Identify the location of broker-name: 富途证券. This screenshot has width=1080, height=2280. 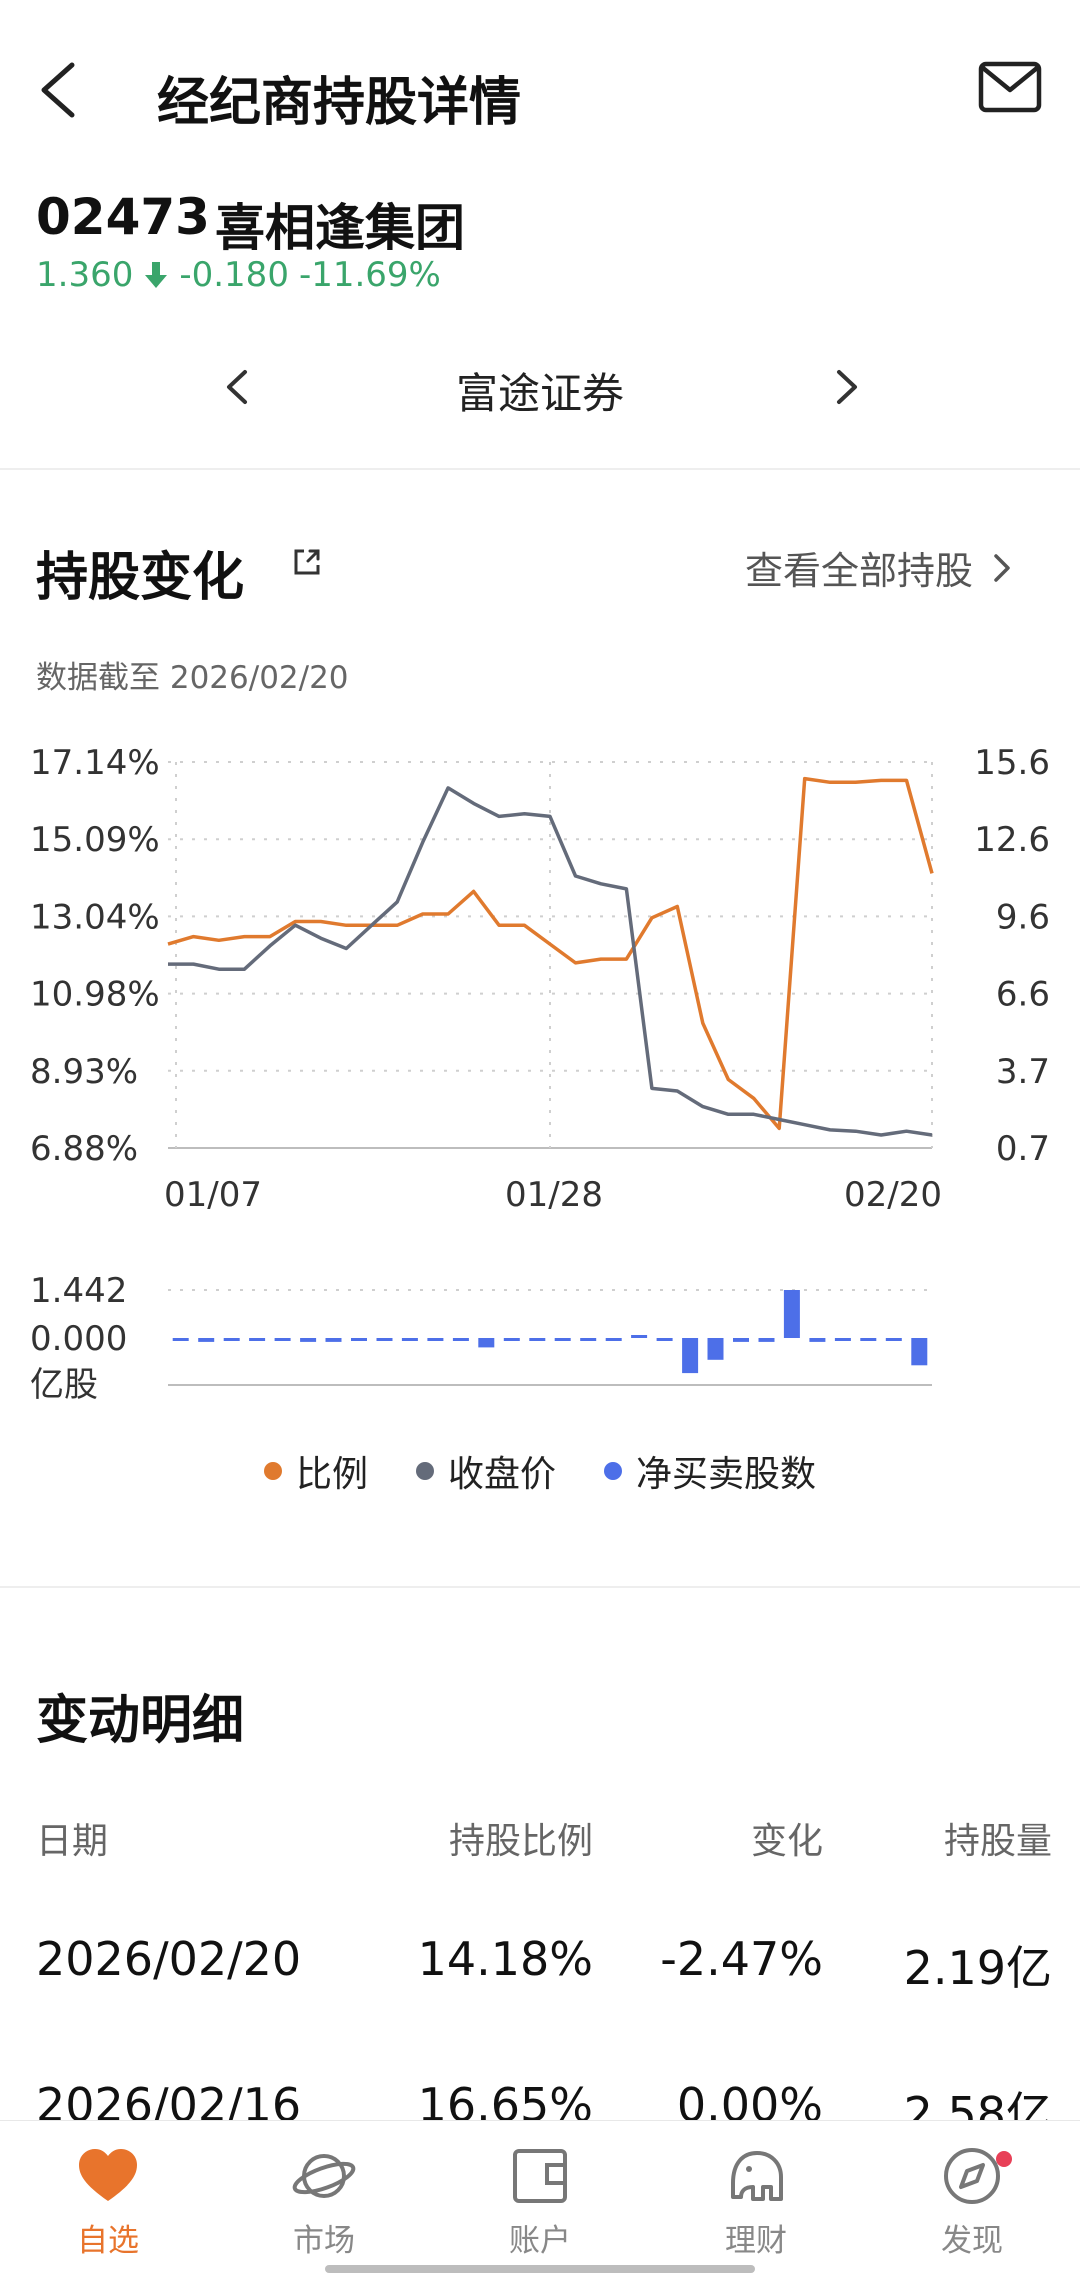
(539, 393).